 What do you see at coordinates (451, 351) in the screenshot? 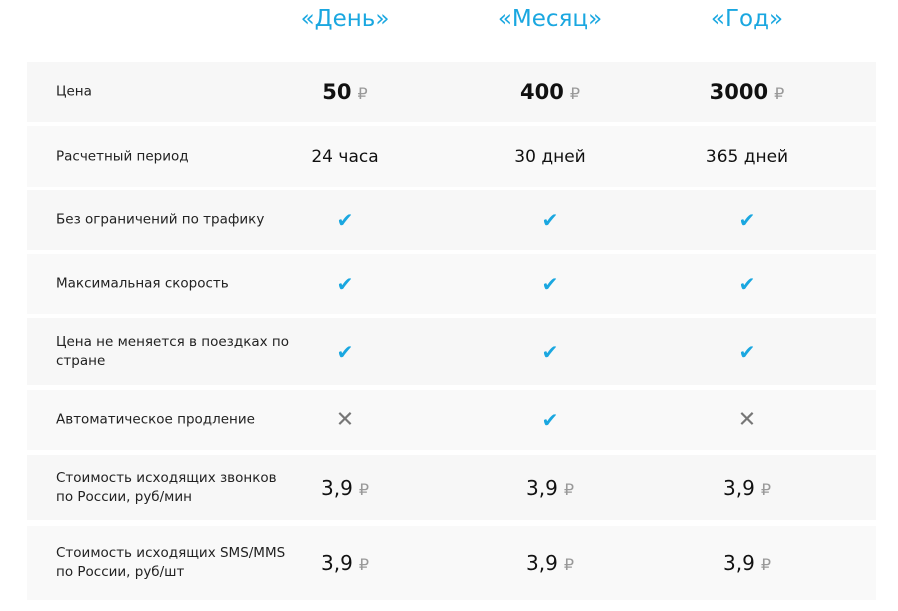
I see `table-row: Цена не меняется в поездках по стране ✔ ✔ ✔` at bounding box center [451, 351].